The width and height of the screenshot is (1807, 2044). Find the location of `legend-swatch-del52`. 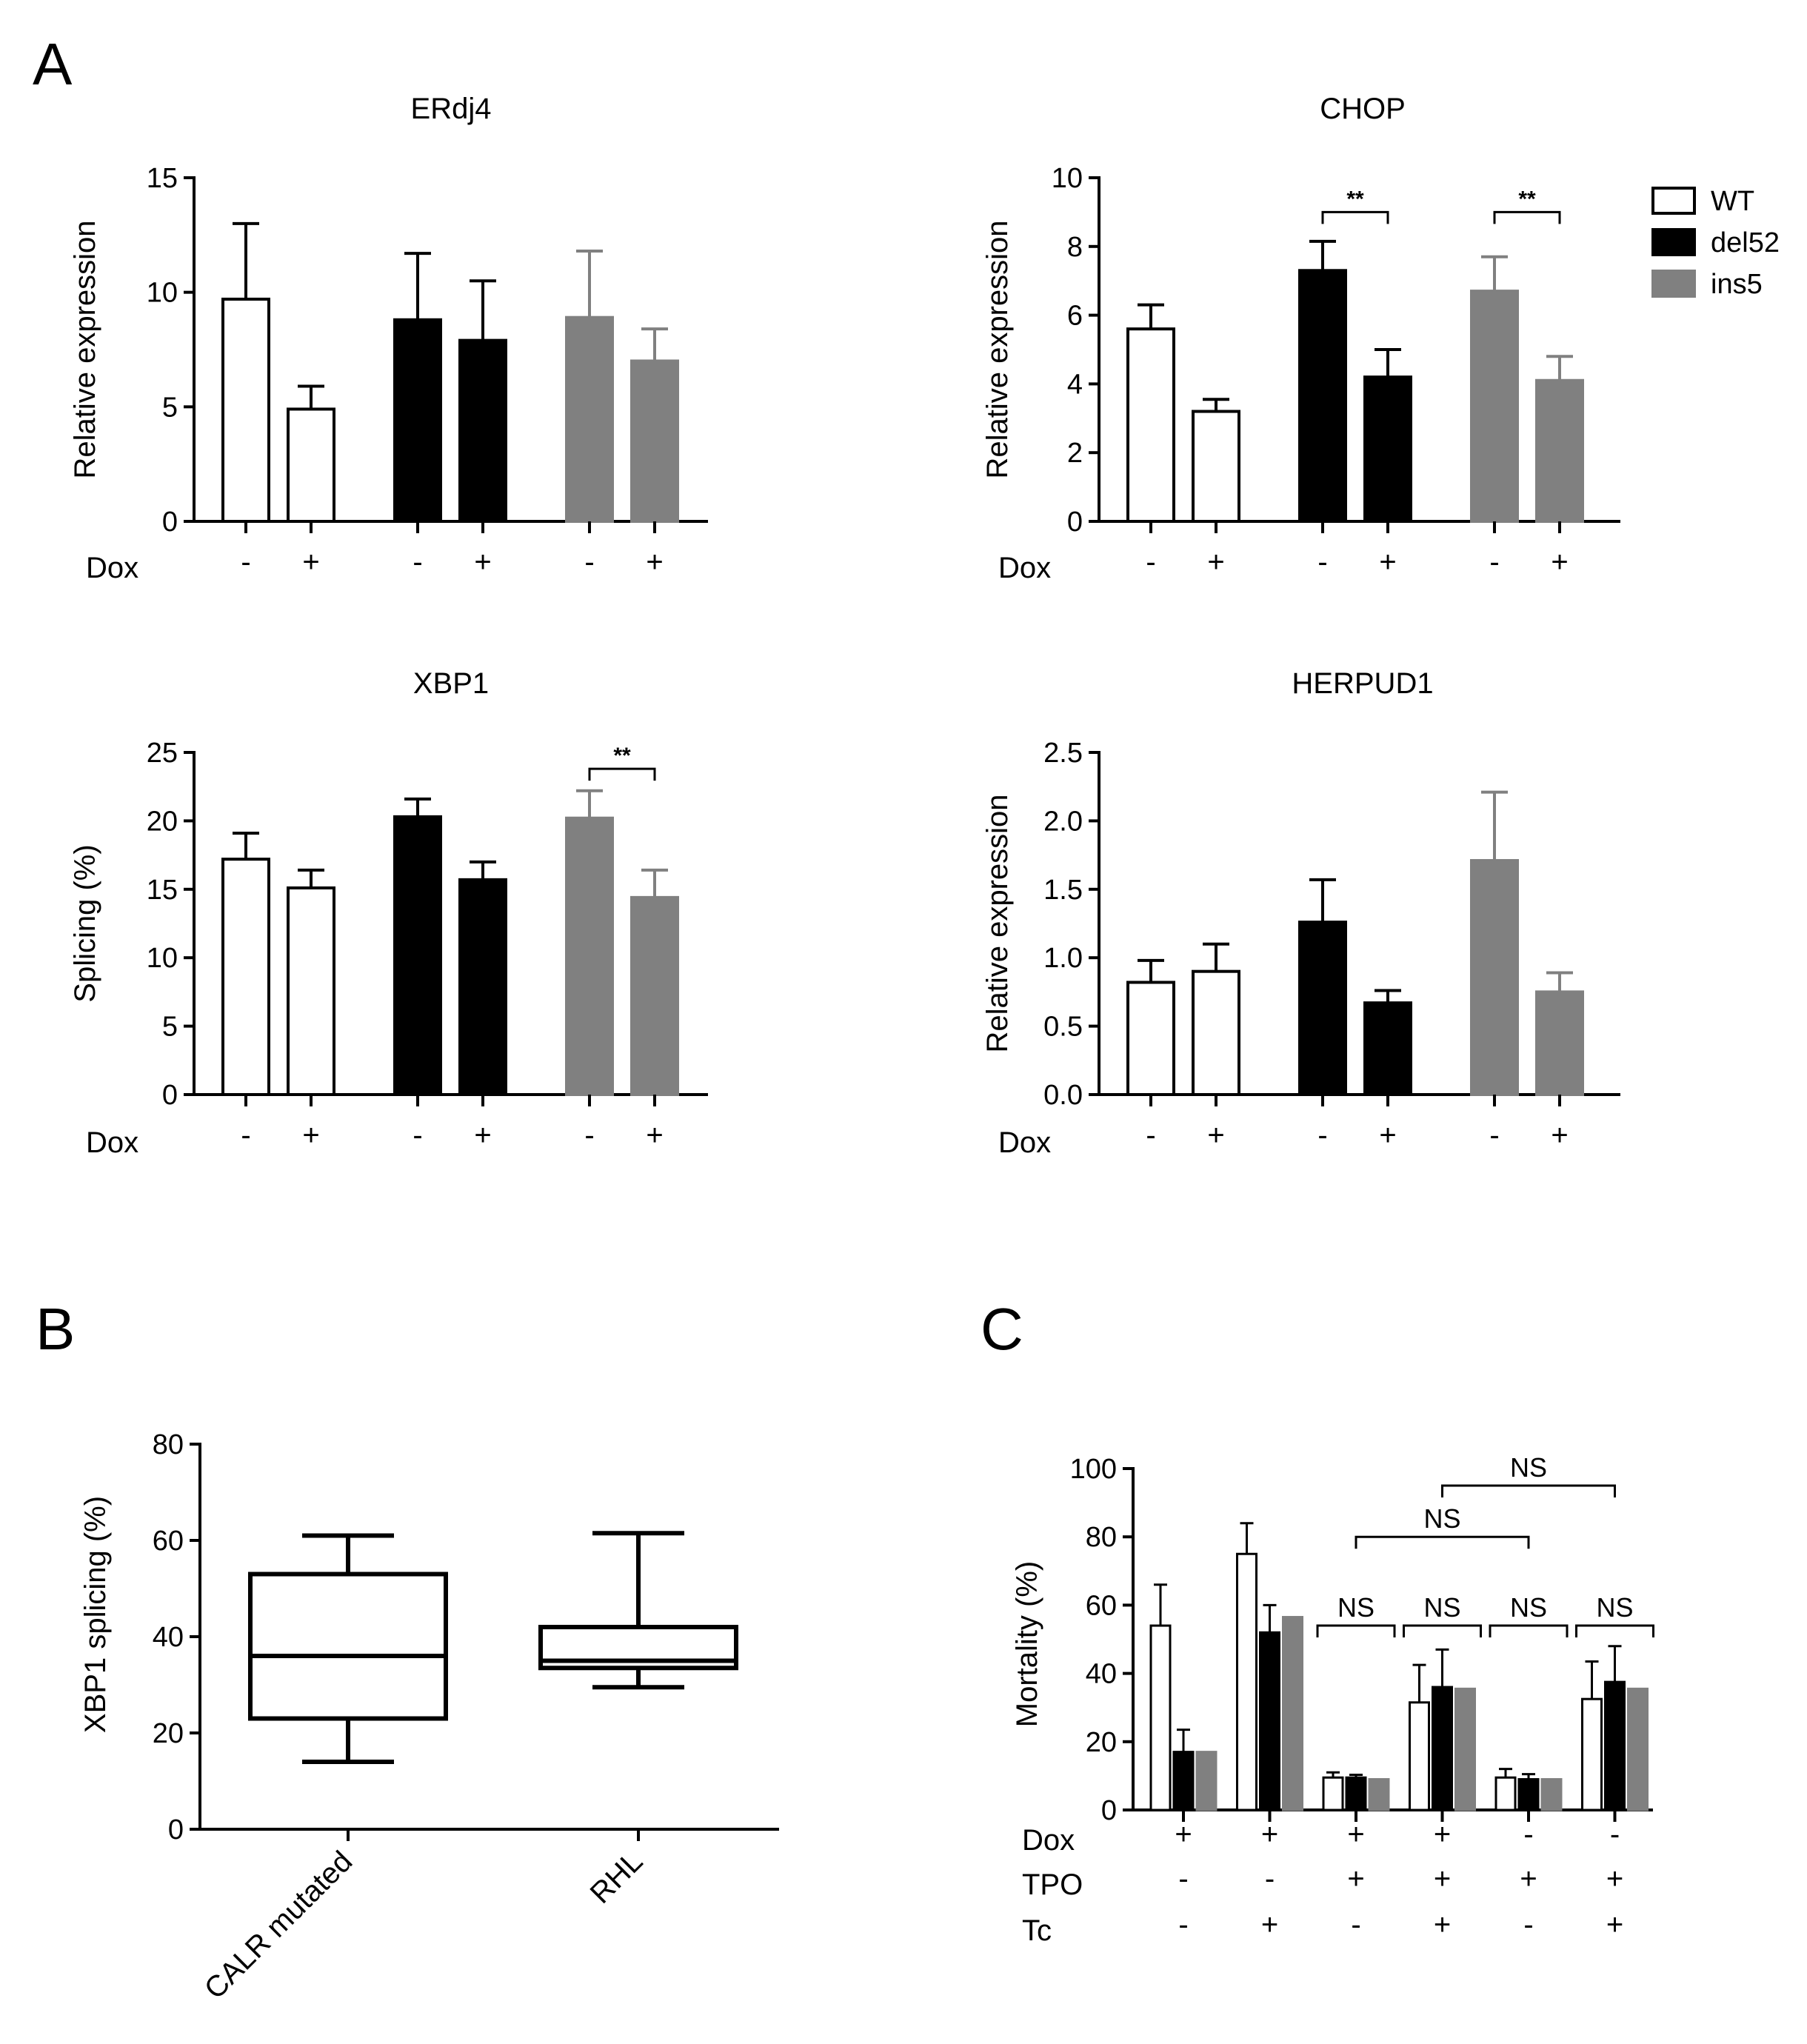

legend-swatch-del52 is located at coordinates (1673, 242).